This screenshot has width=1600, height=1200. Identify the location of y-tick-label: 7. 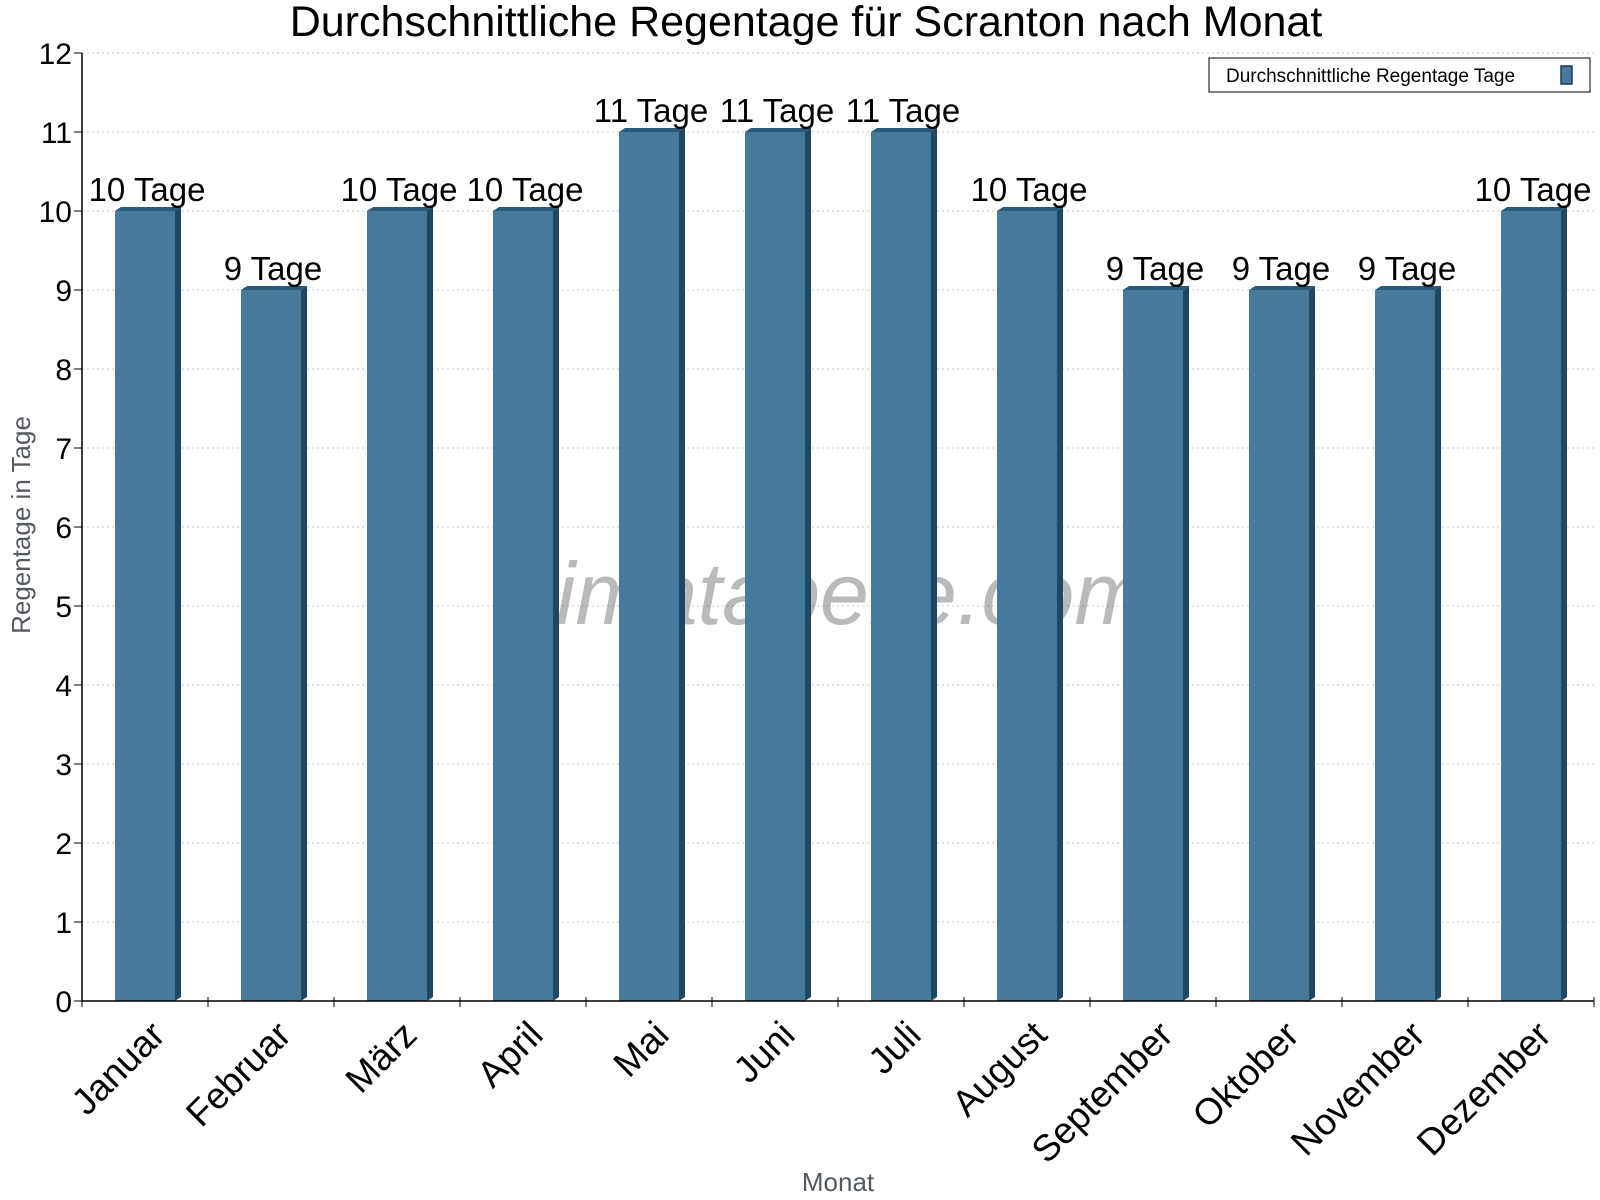
(63, 449).